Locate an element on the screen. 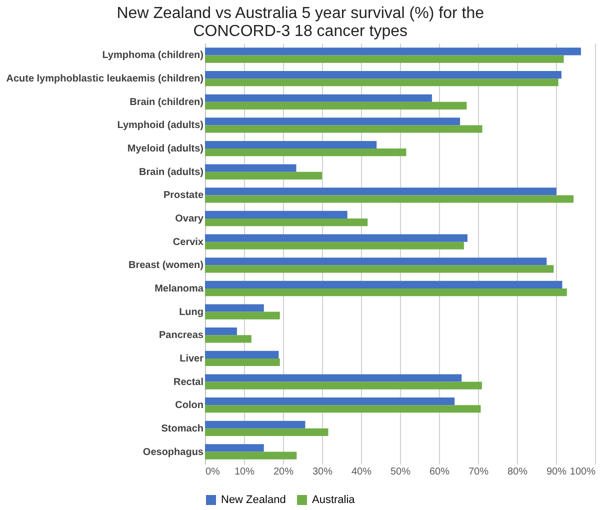 The width and height of the screenshot is (600, 510). y-tick-label: Breast (women) is located at coordinates (166, 266).